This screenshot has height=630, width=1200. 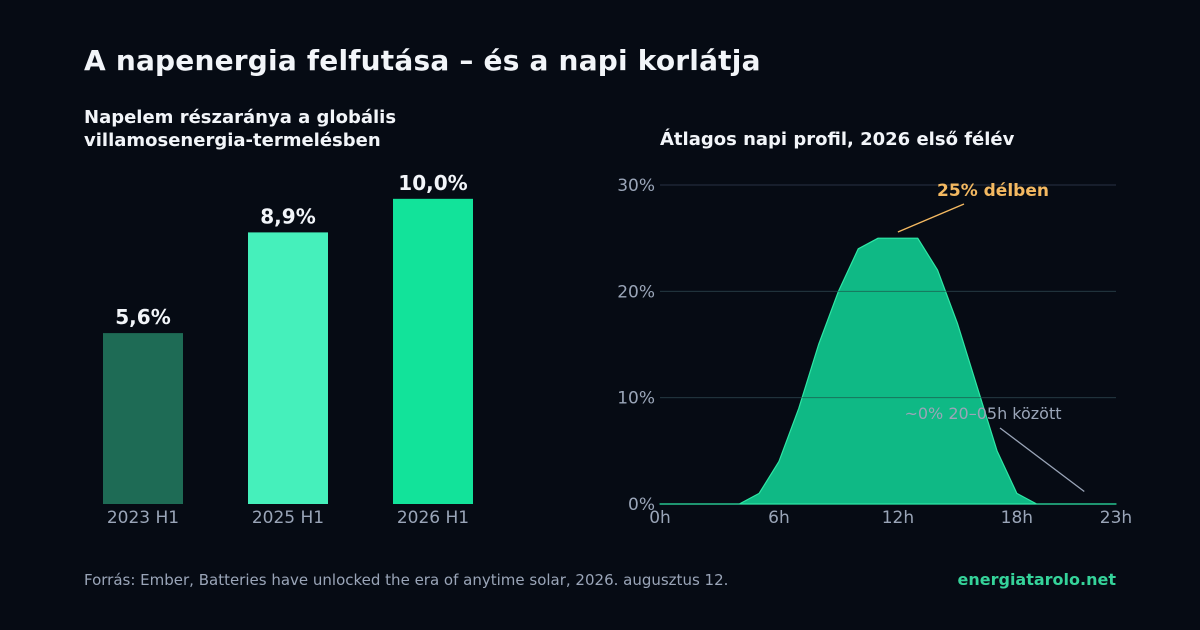 What do you see at coordinates (432, 183) in the screenshot?
I see `bar-value-label: 10,0%` at bounding box center [432, 183].